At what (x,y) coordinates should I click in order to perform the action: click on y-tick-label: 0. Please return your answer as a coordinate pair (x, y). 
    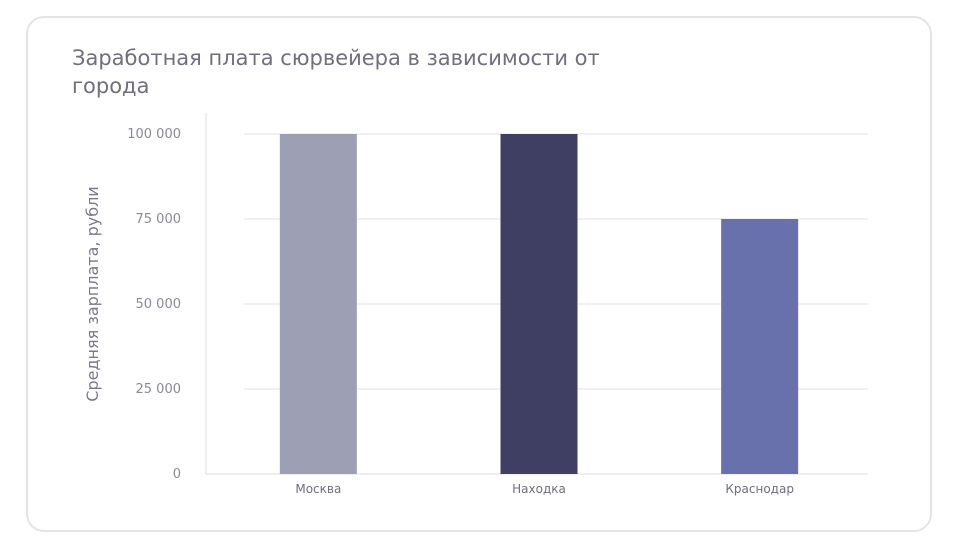
    Looking at the image, I should click on (177, 474).